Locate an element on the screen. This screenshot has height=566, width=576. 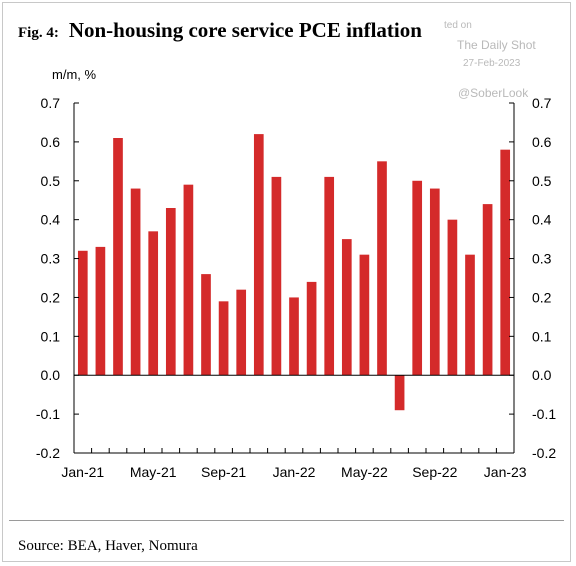
x-tick-label: Sep-21 is located at coordinates (223, 472).